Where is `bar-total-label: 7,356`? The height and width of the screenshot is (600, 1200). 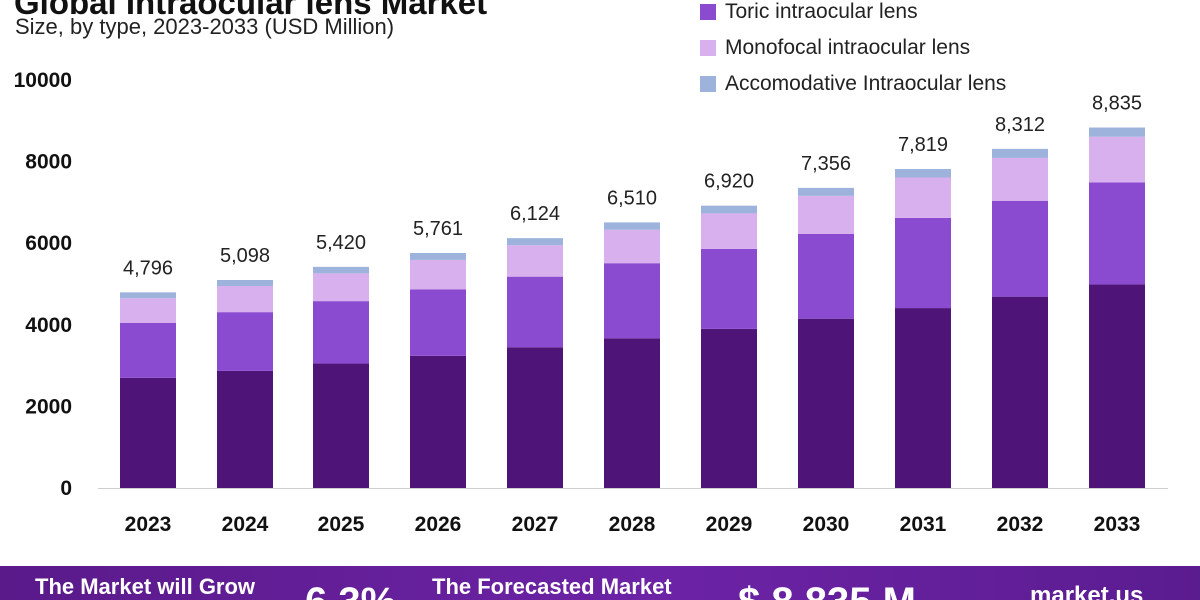
bar-total-label: 7,356 is located at coordinates (826, 164).